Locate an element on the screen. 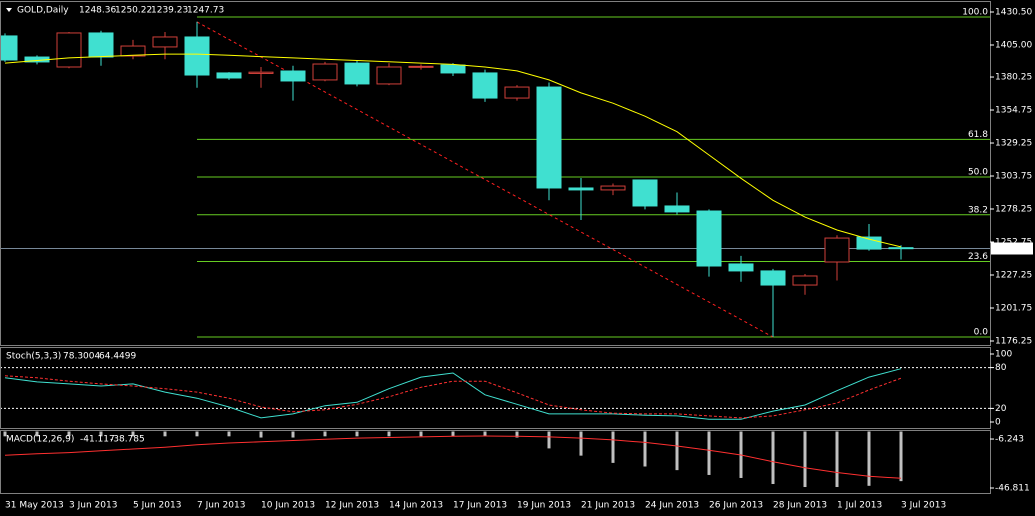 This screenshot has width=1035, height=516. macd-panel is located at coordinates (495, 462).